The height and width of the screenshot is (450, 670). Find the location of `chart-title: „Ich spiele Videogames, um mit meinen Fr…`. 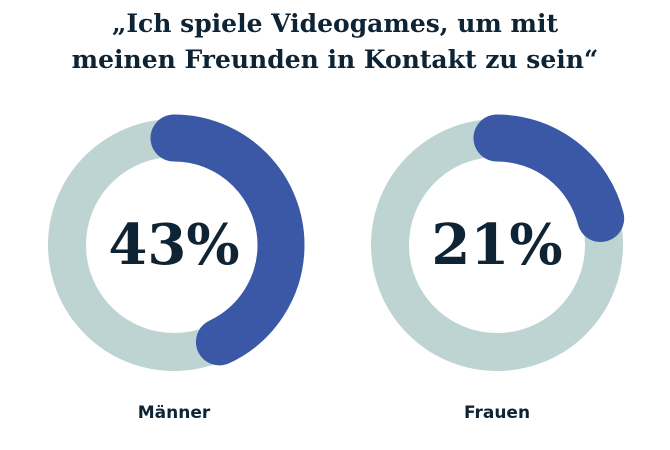

chart-title: „Ich spiele Videogames, um mit meinen Fr… is located at coordinates (335, 41).